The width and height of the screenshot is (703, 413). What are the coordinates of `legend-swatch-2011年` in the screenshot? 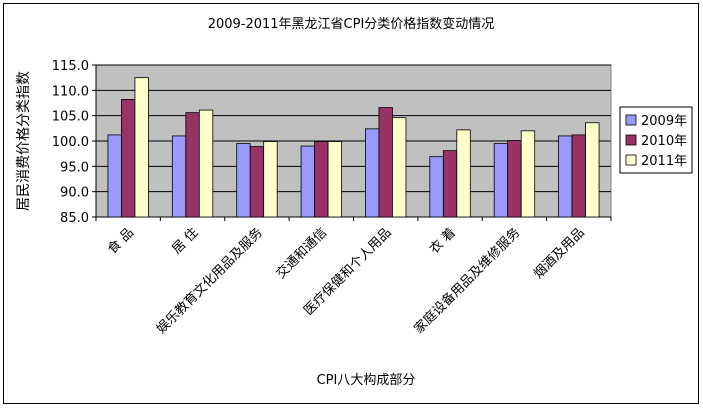 It's located at (631, 160).